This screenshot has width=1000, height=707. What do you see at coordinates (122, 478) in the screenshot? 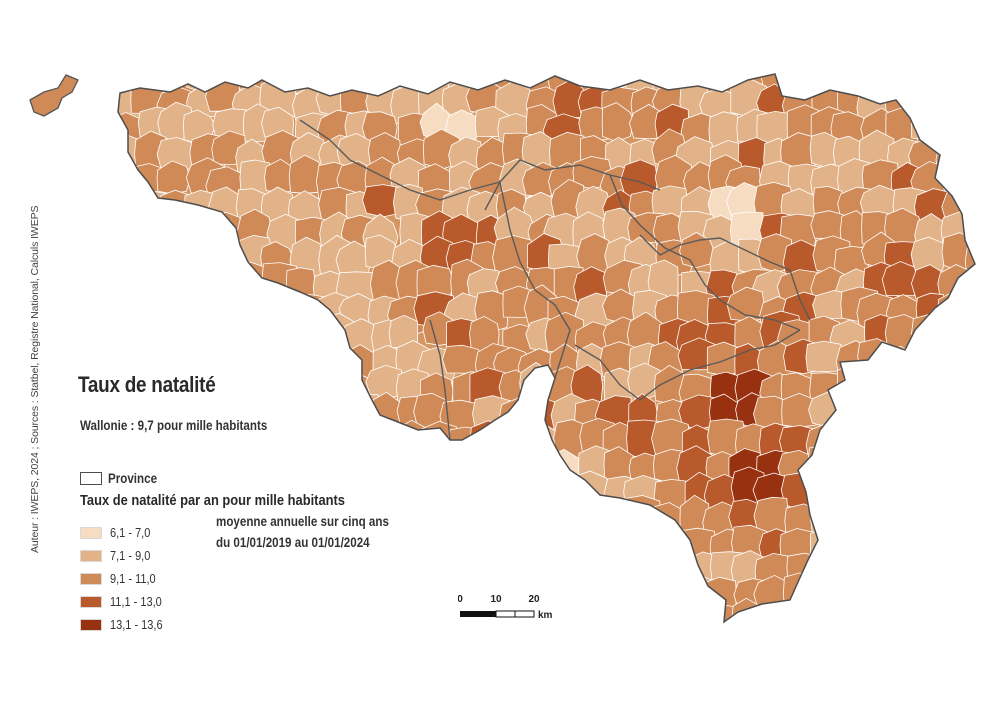
I see `province-legend: Province` at bounding box center [122, 478].